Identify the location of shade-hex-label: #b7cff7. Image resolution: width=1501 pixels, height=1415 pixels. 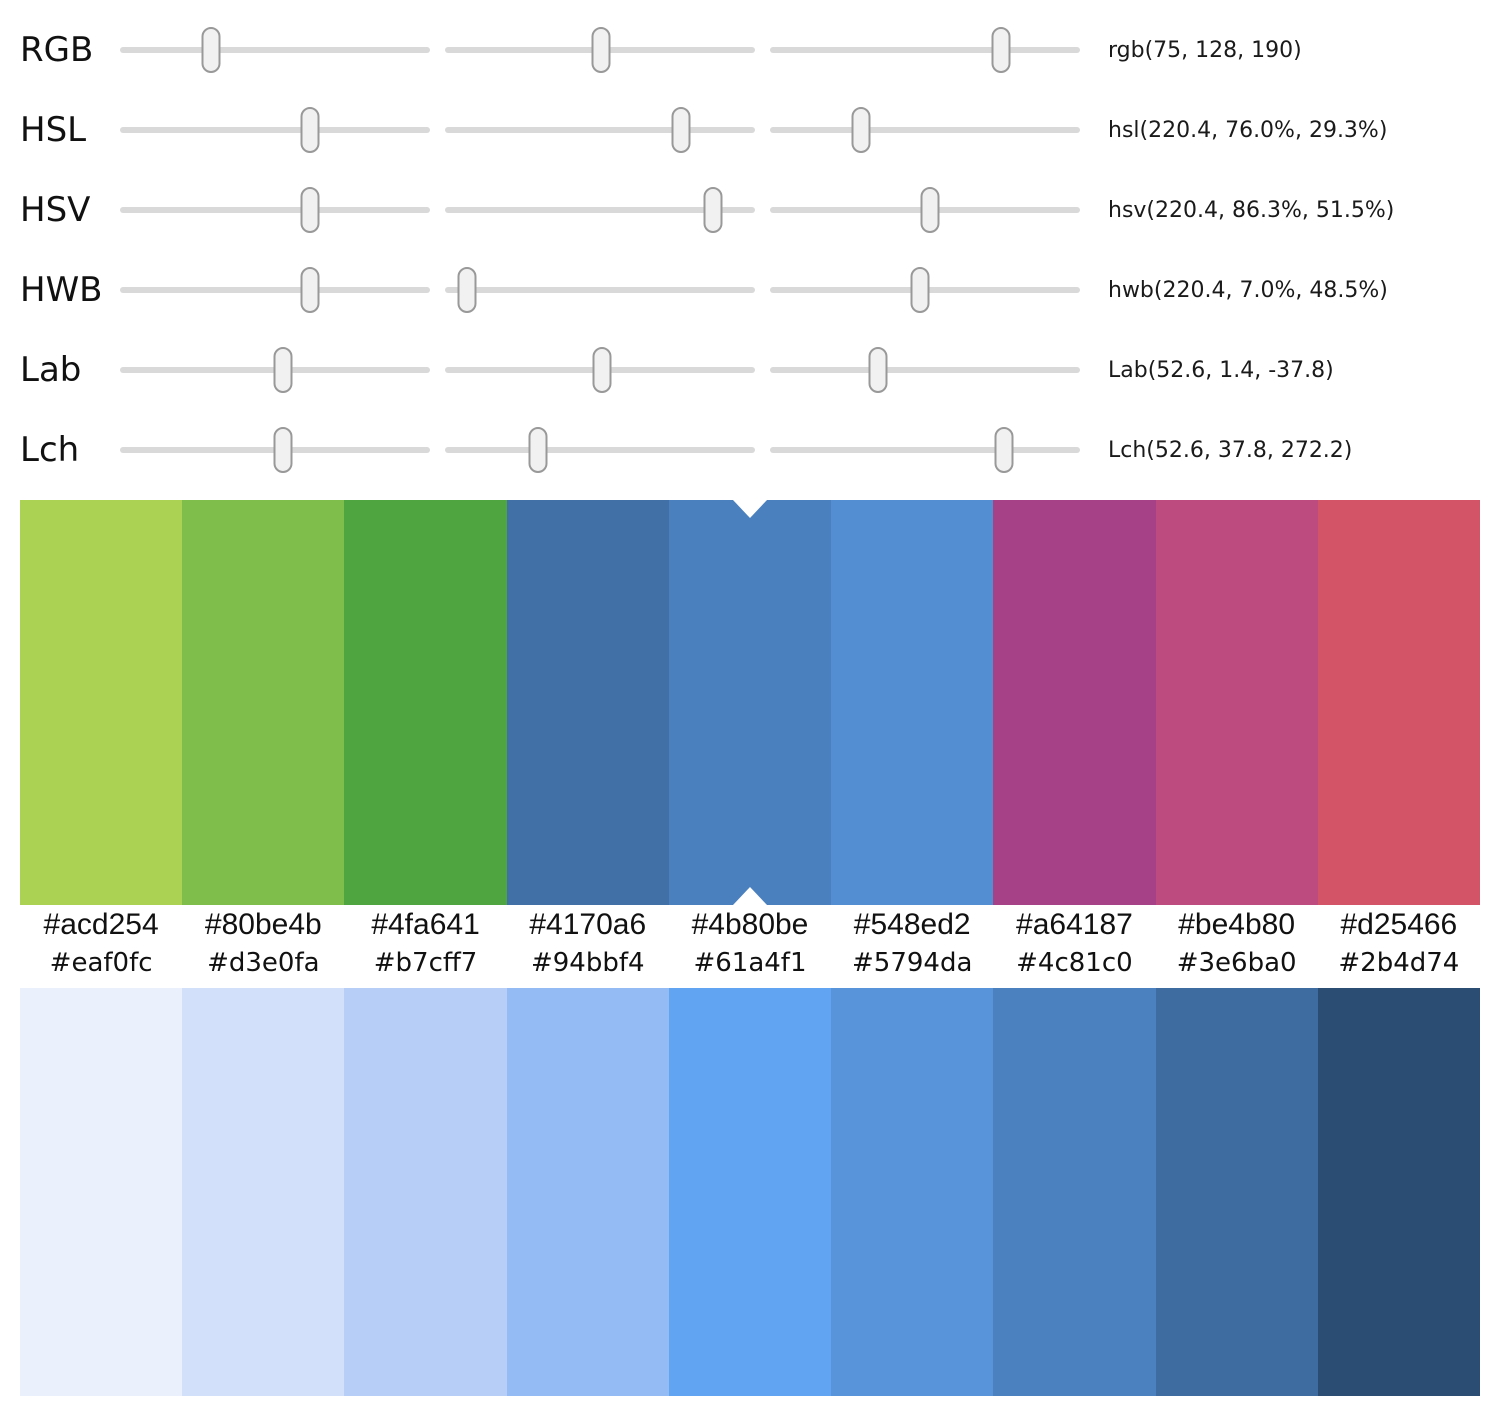
(425, 963).